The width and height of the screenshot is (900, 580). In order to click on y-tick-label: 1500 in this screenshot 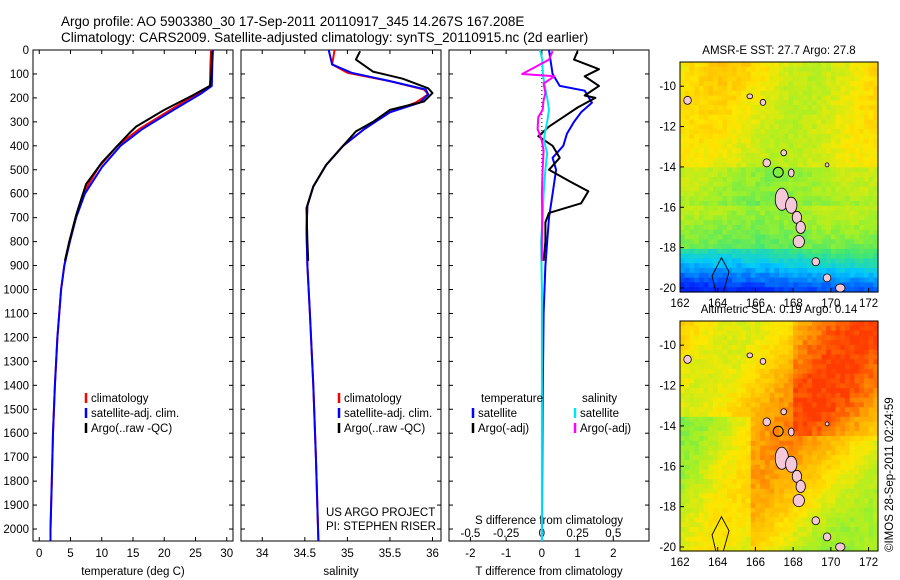, I will do `click(16, 410)`.